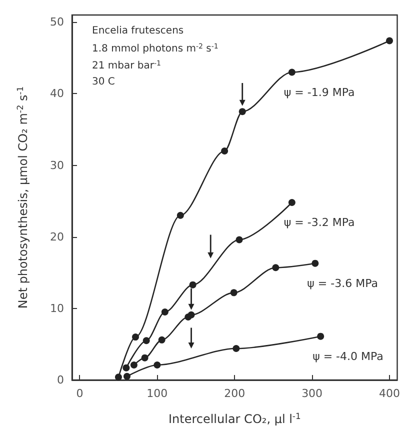 This screenshot has height=433, width=403. What do you see at coordinates (319, 92) in the screenshot?
I see `series-label: ψ = -1.9 MPa` at bounding box center [319, 92].